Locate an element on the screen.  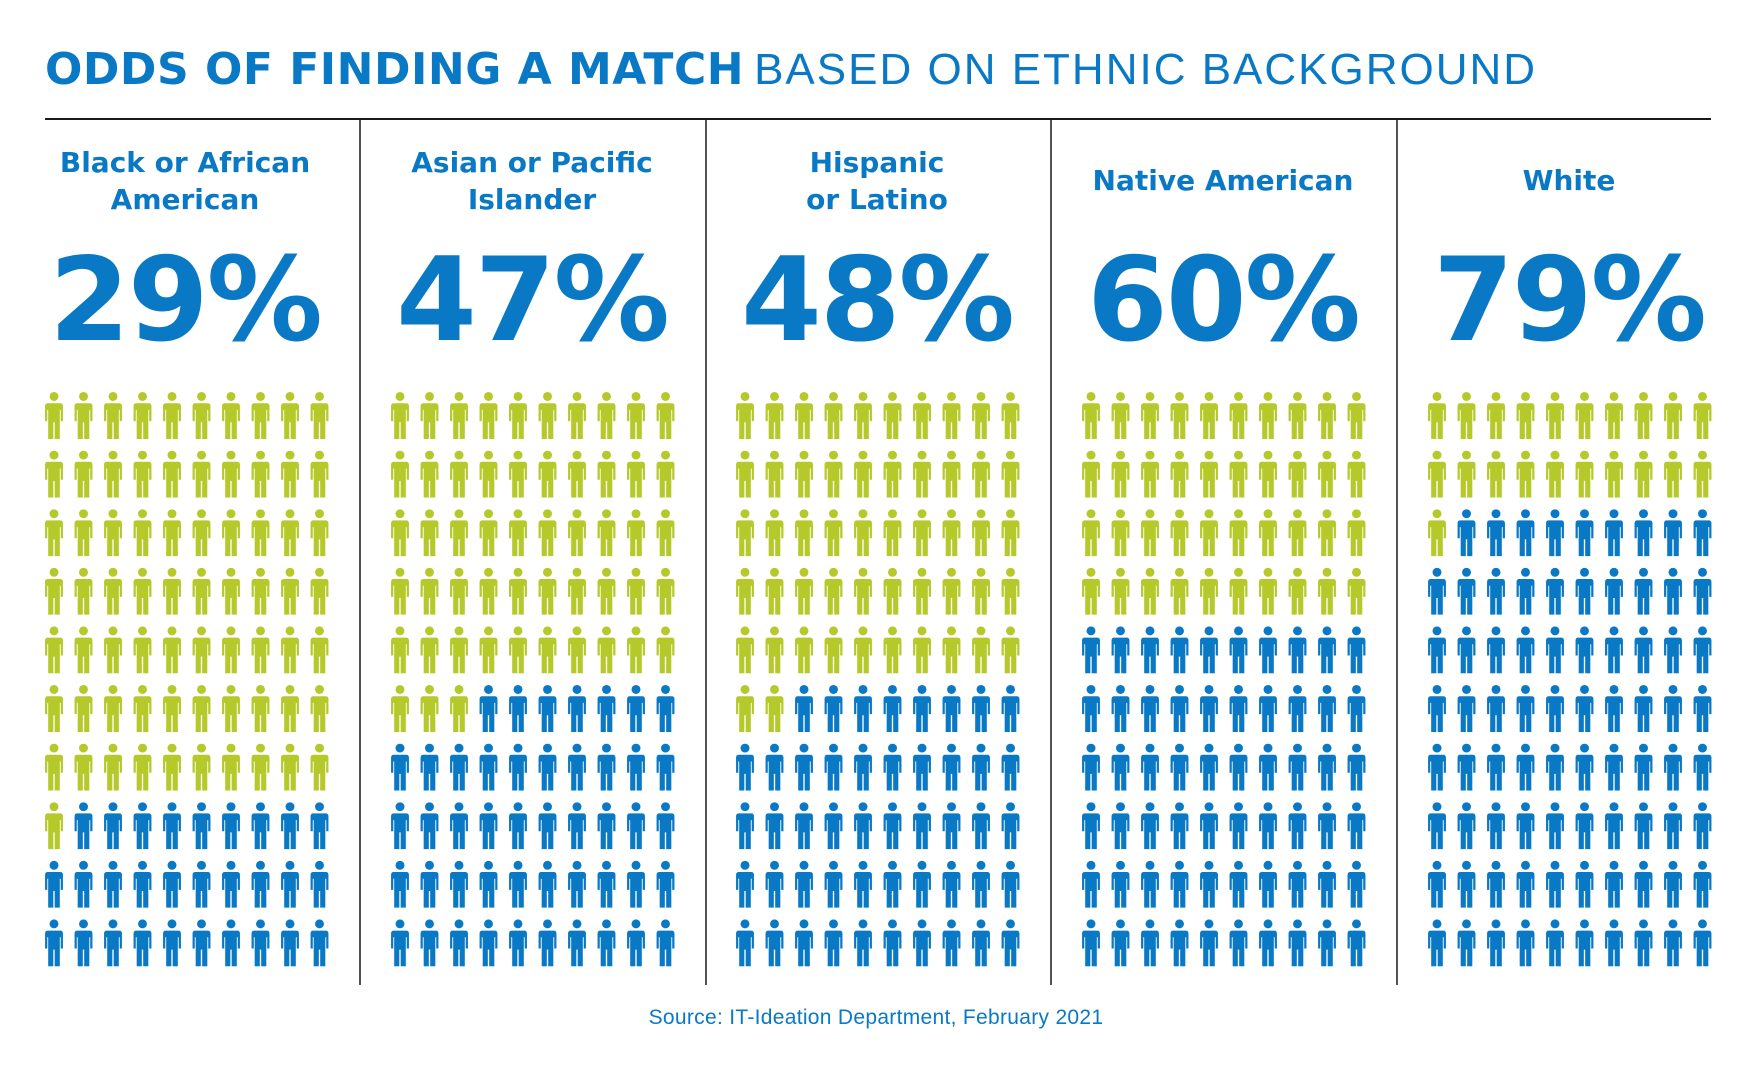
category-label: White is located at coordinates (1569, 180).